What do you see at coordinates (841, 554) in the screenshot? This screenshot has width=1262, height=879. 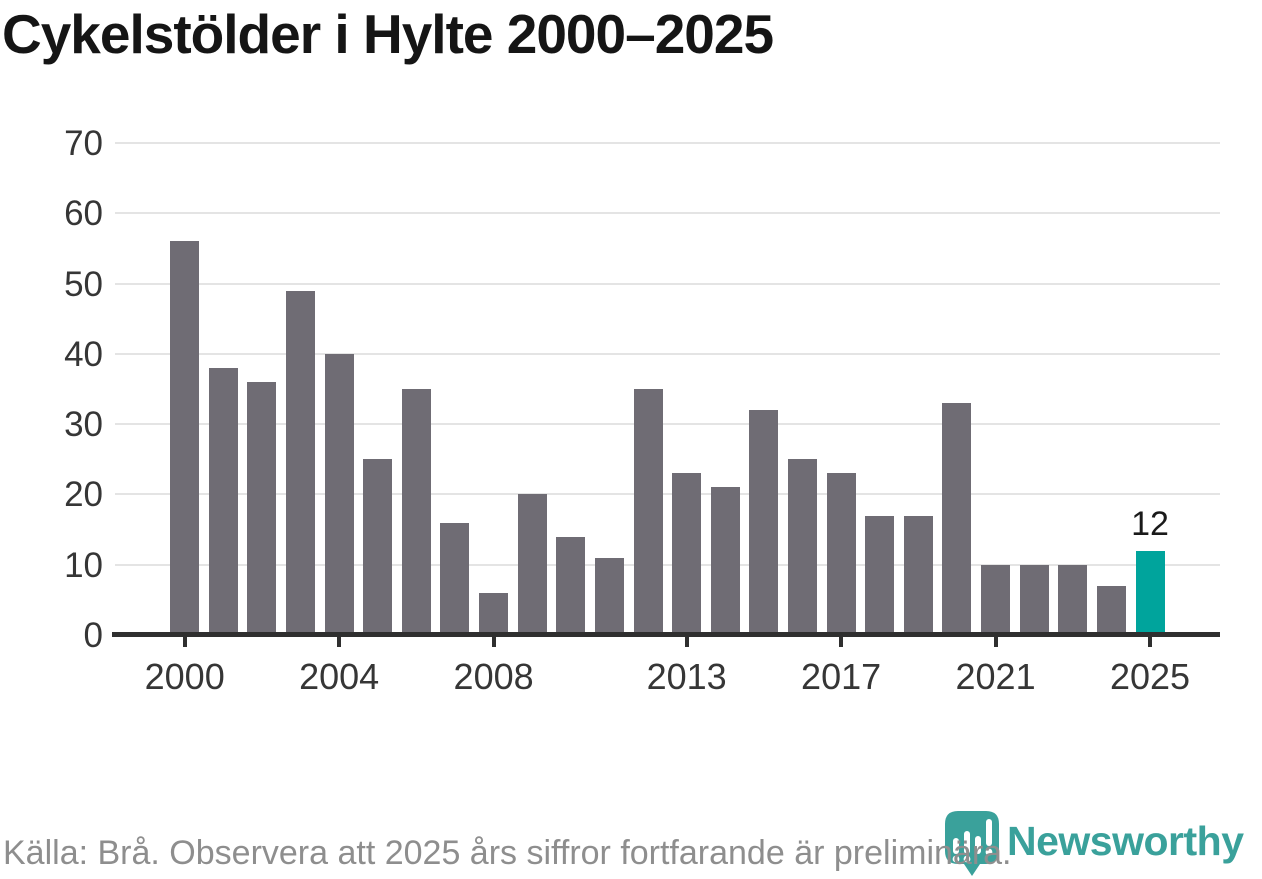 I see `bar-2017` at bounding box center [841, 554].